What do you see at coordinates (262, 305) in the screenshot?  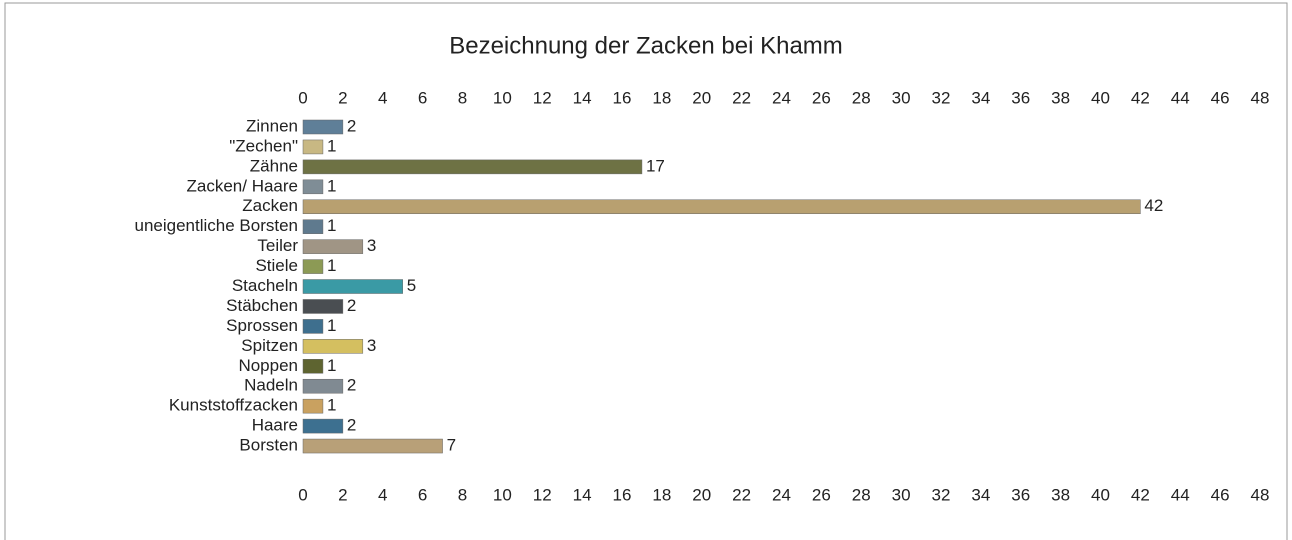 I see `y-tick-label: Stäbchen` at bounding box center [262, 305].